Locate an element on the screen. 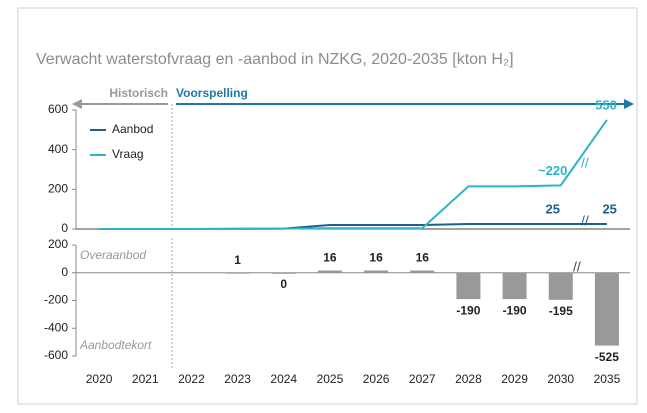 The image size is (647, 413). data-label: 0 is located at coordinates (283, 284).